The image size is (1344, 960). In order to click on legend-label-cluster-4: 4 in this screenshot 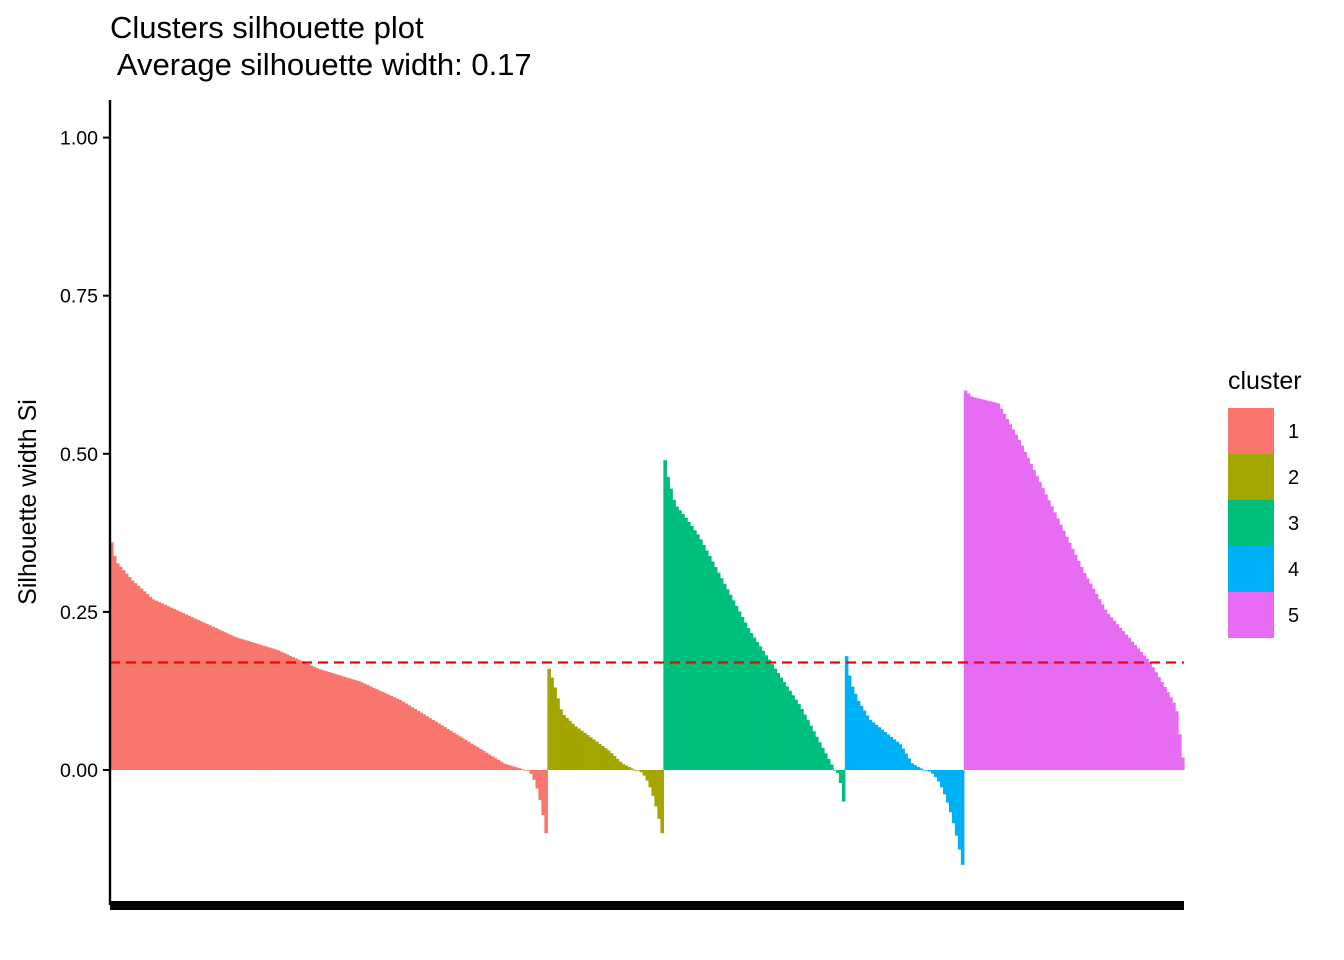, I will do `click(1293, 570)`.